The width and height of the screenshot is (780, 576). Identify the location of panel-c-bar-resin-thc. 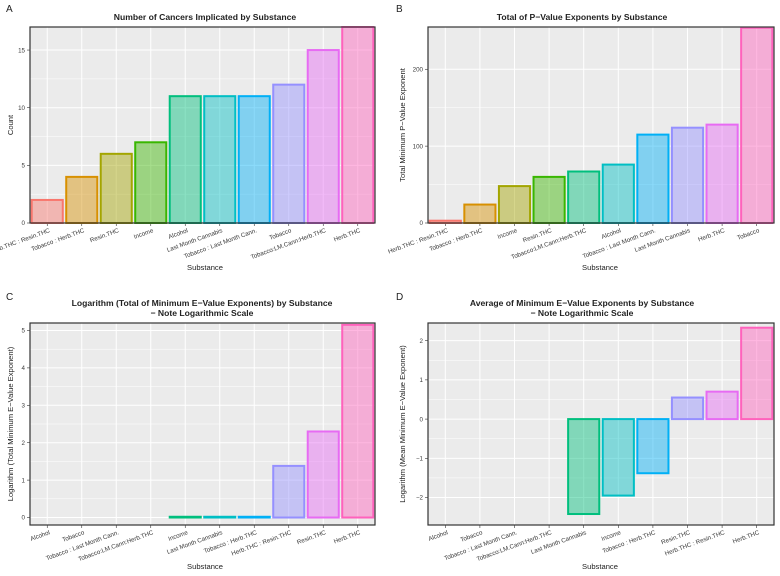
(323, 474).